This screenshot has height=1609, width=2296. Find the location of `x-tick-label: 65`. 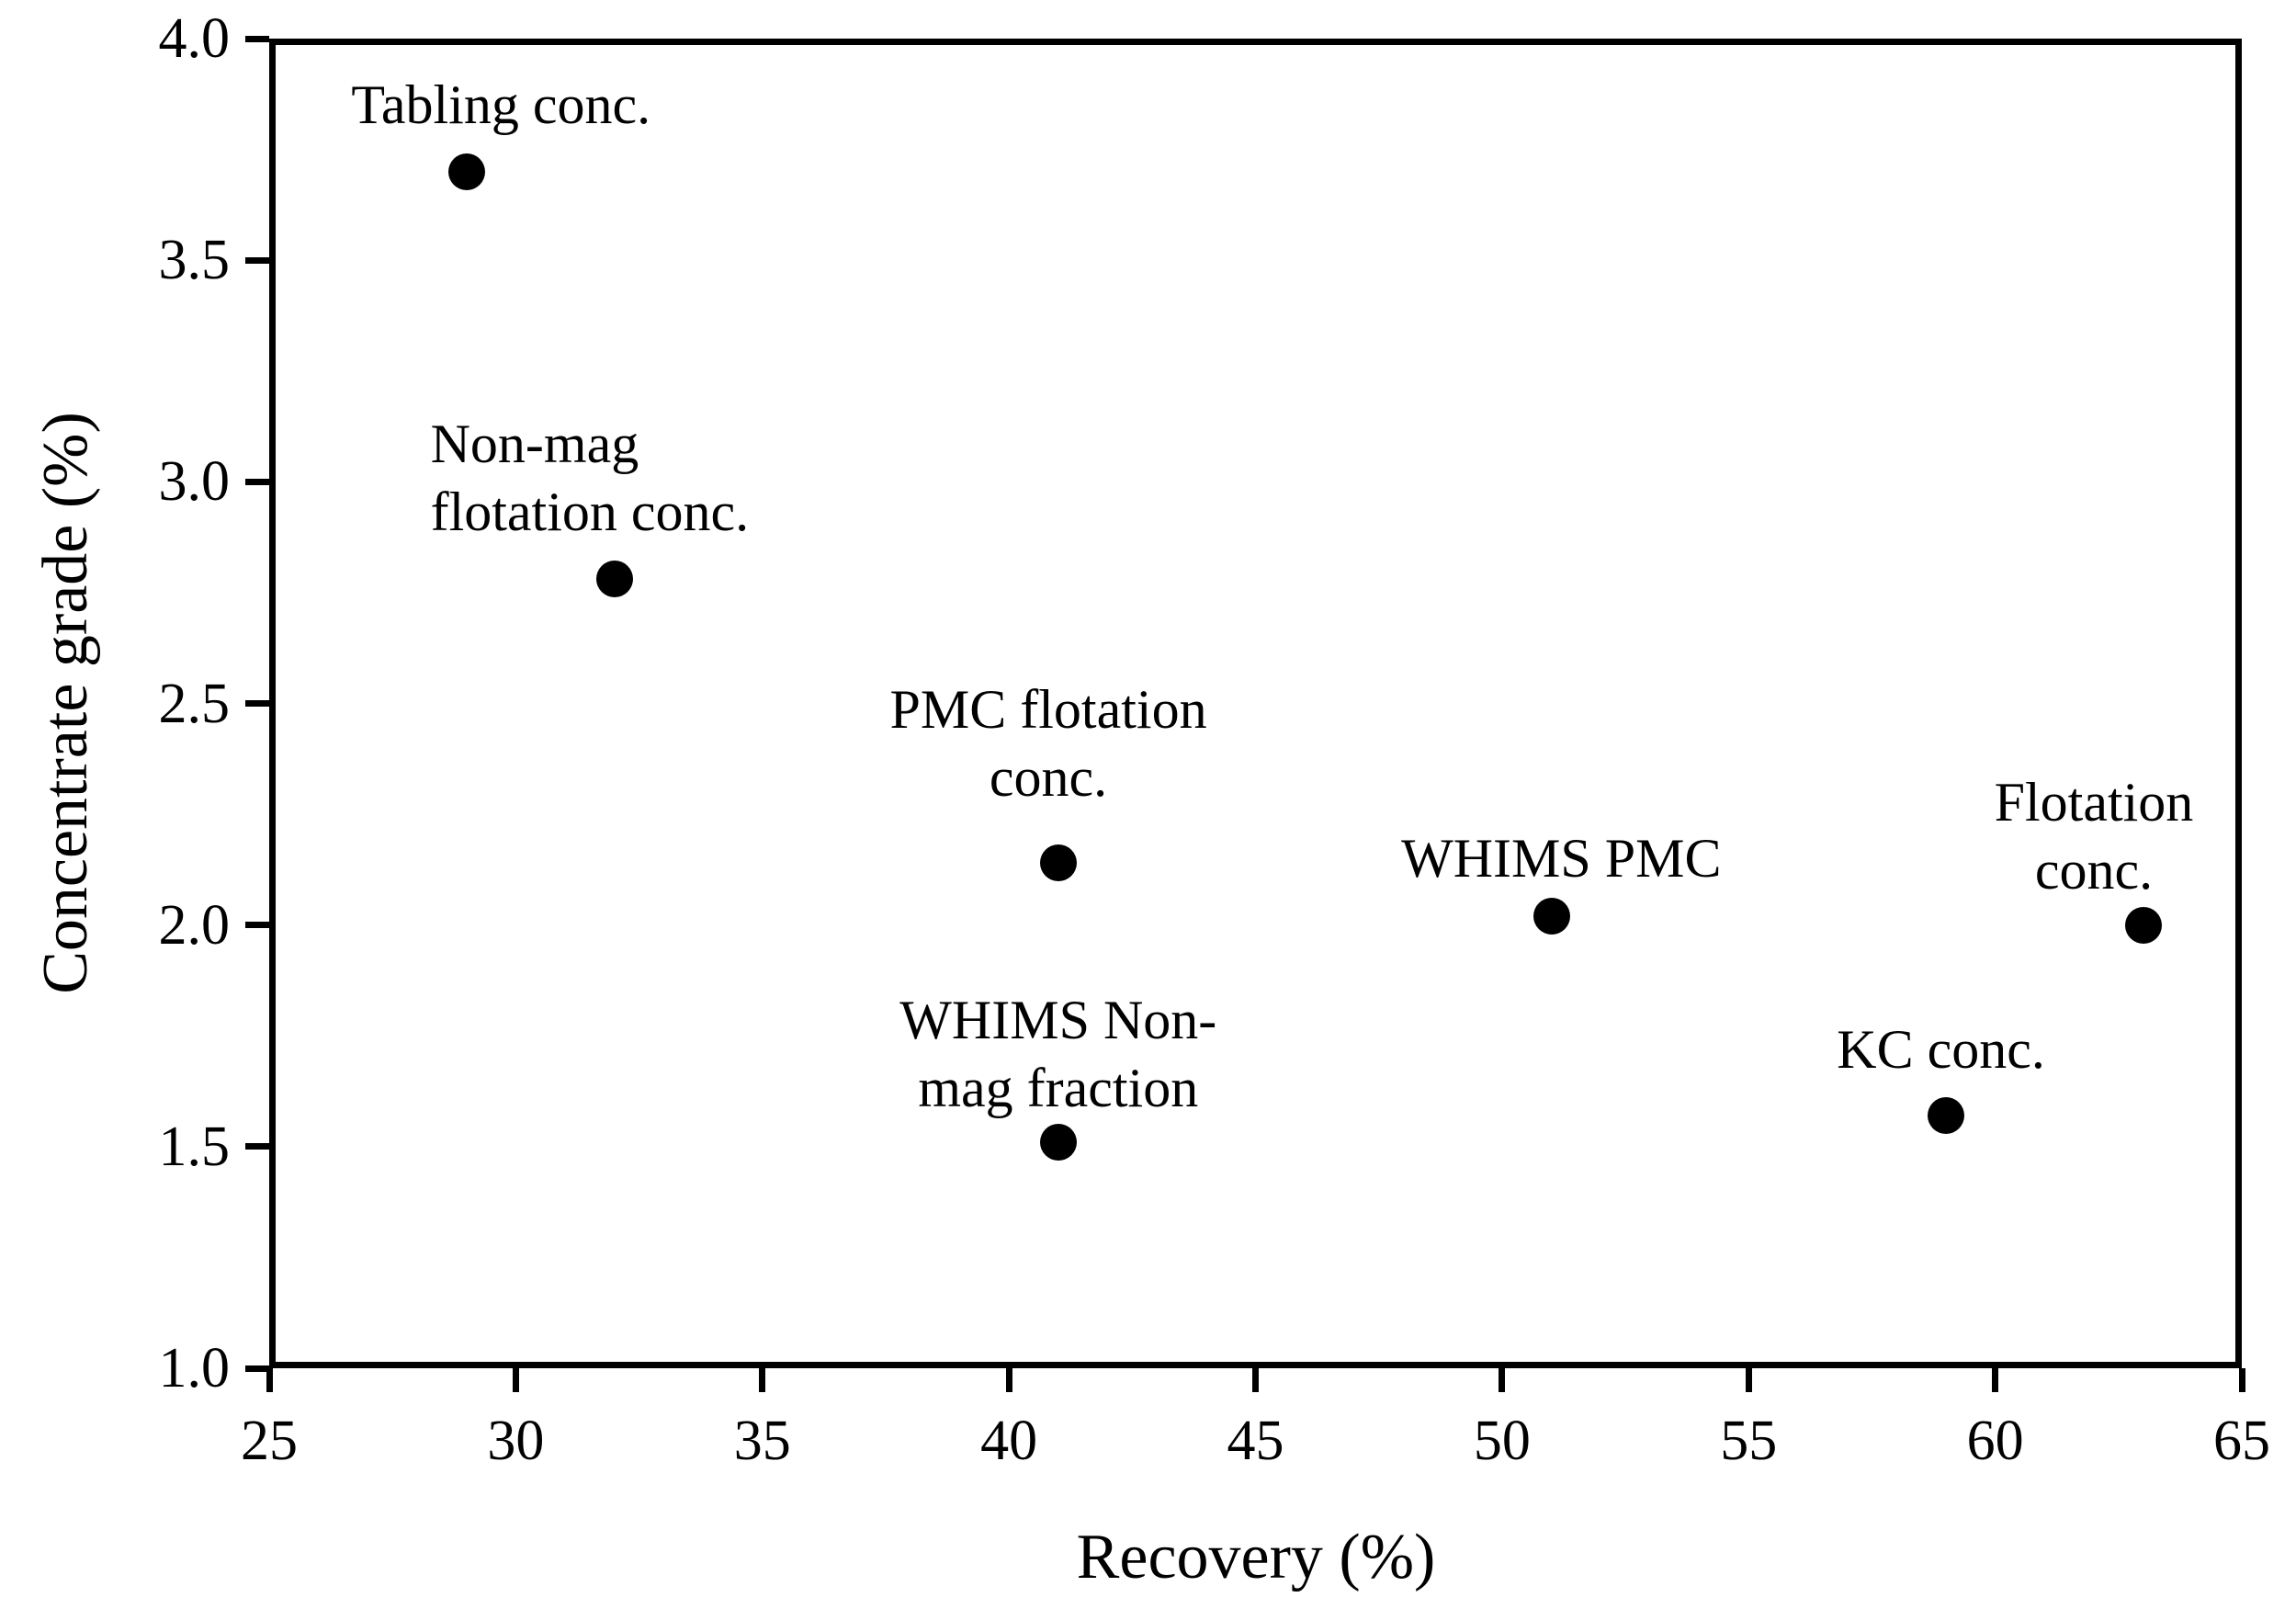

x-tick-label: 65 is located at coordinates (2241, 1441).